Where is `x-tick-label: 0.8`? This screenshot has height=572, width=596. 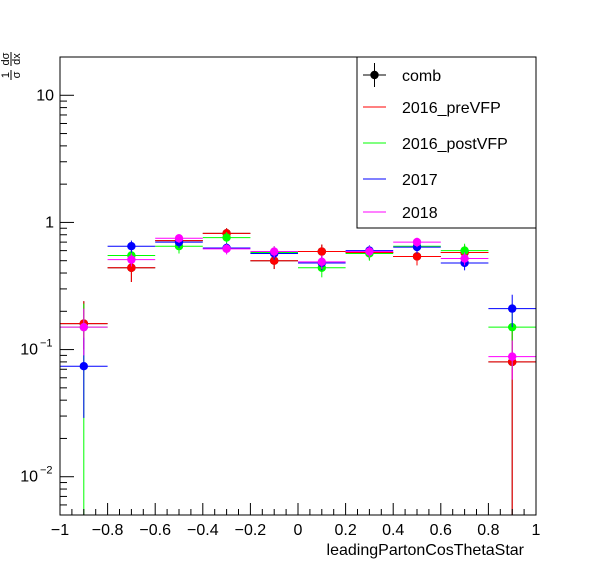
x-tick-label: 0.8 is located at coordinates (488, 530).